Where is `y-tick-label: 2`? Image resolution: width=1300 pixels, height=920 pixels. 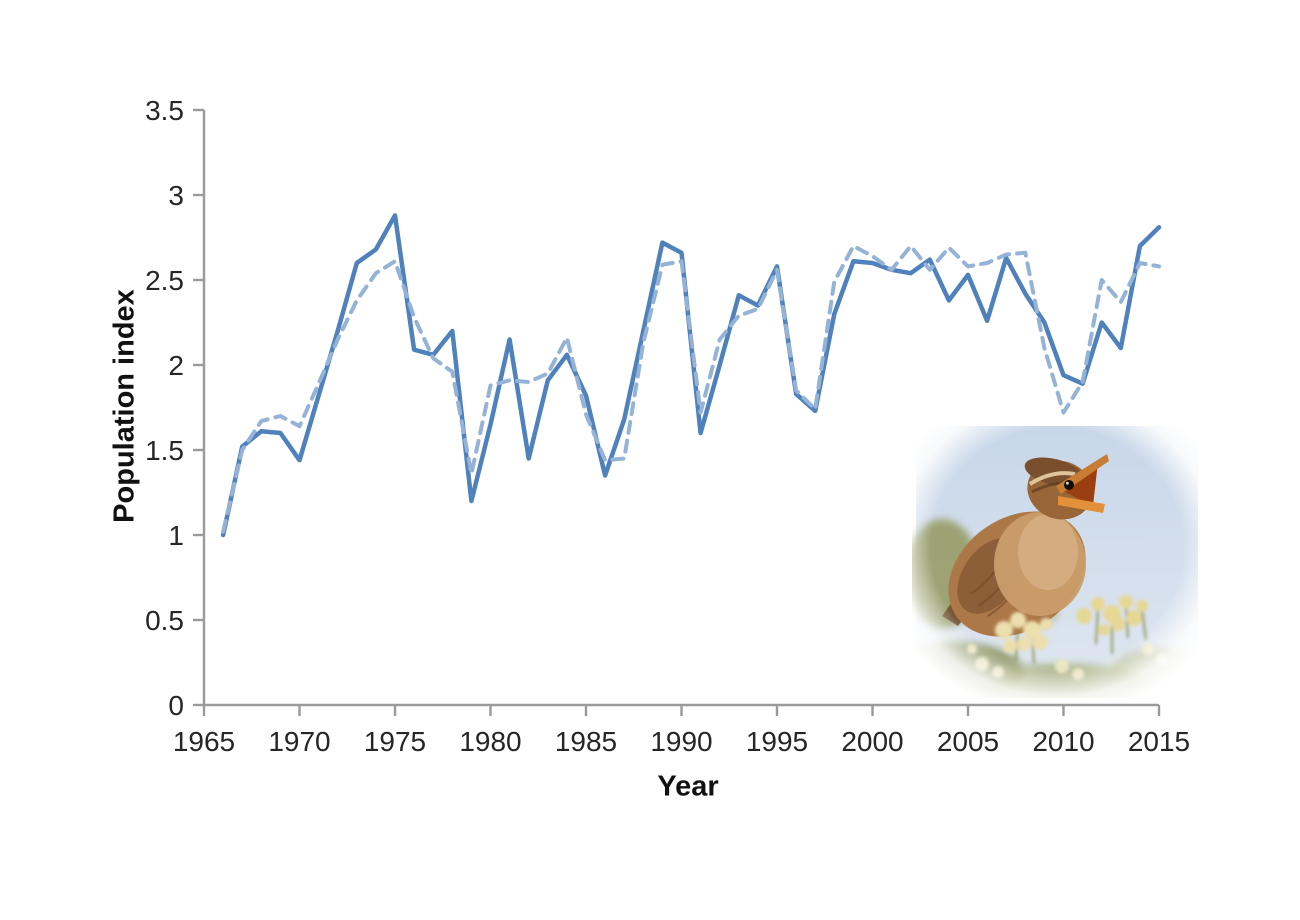
y-tick-label: 2 is located at coordinates (176, 365).